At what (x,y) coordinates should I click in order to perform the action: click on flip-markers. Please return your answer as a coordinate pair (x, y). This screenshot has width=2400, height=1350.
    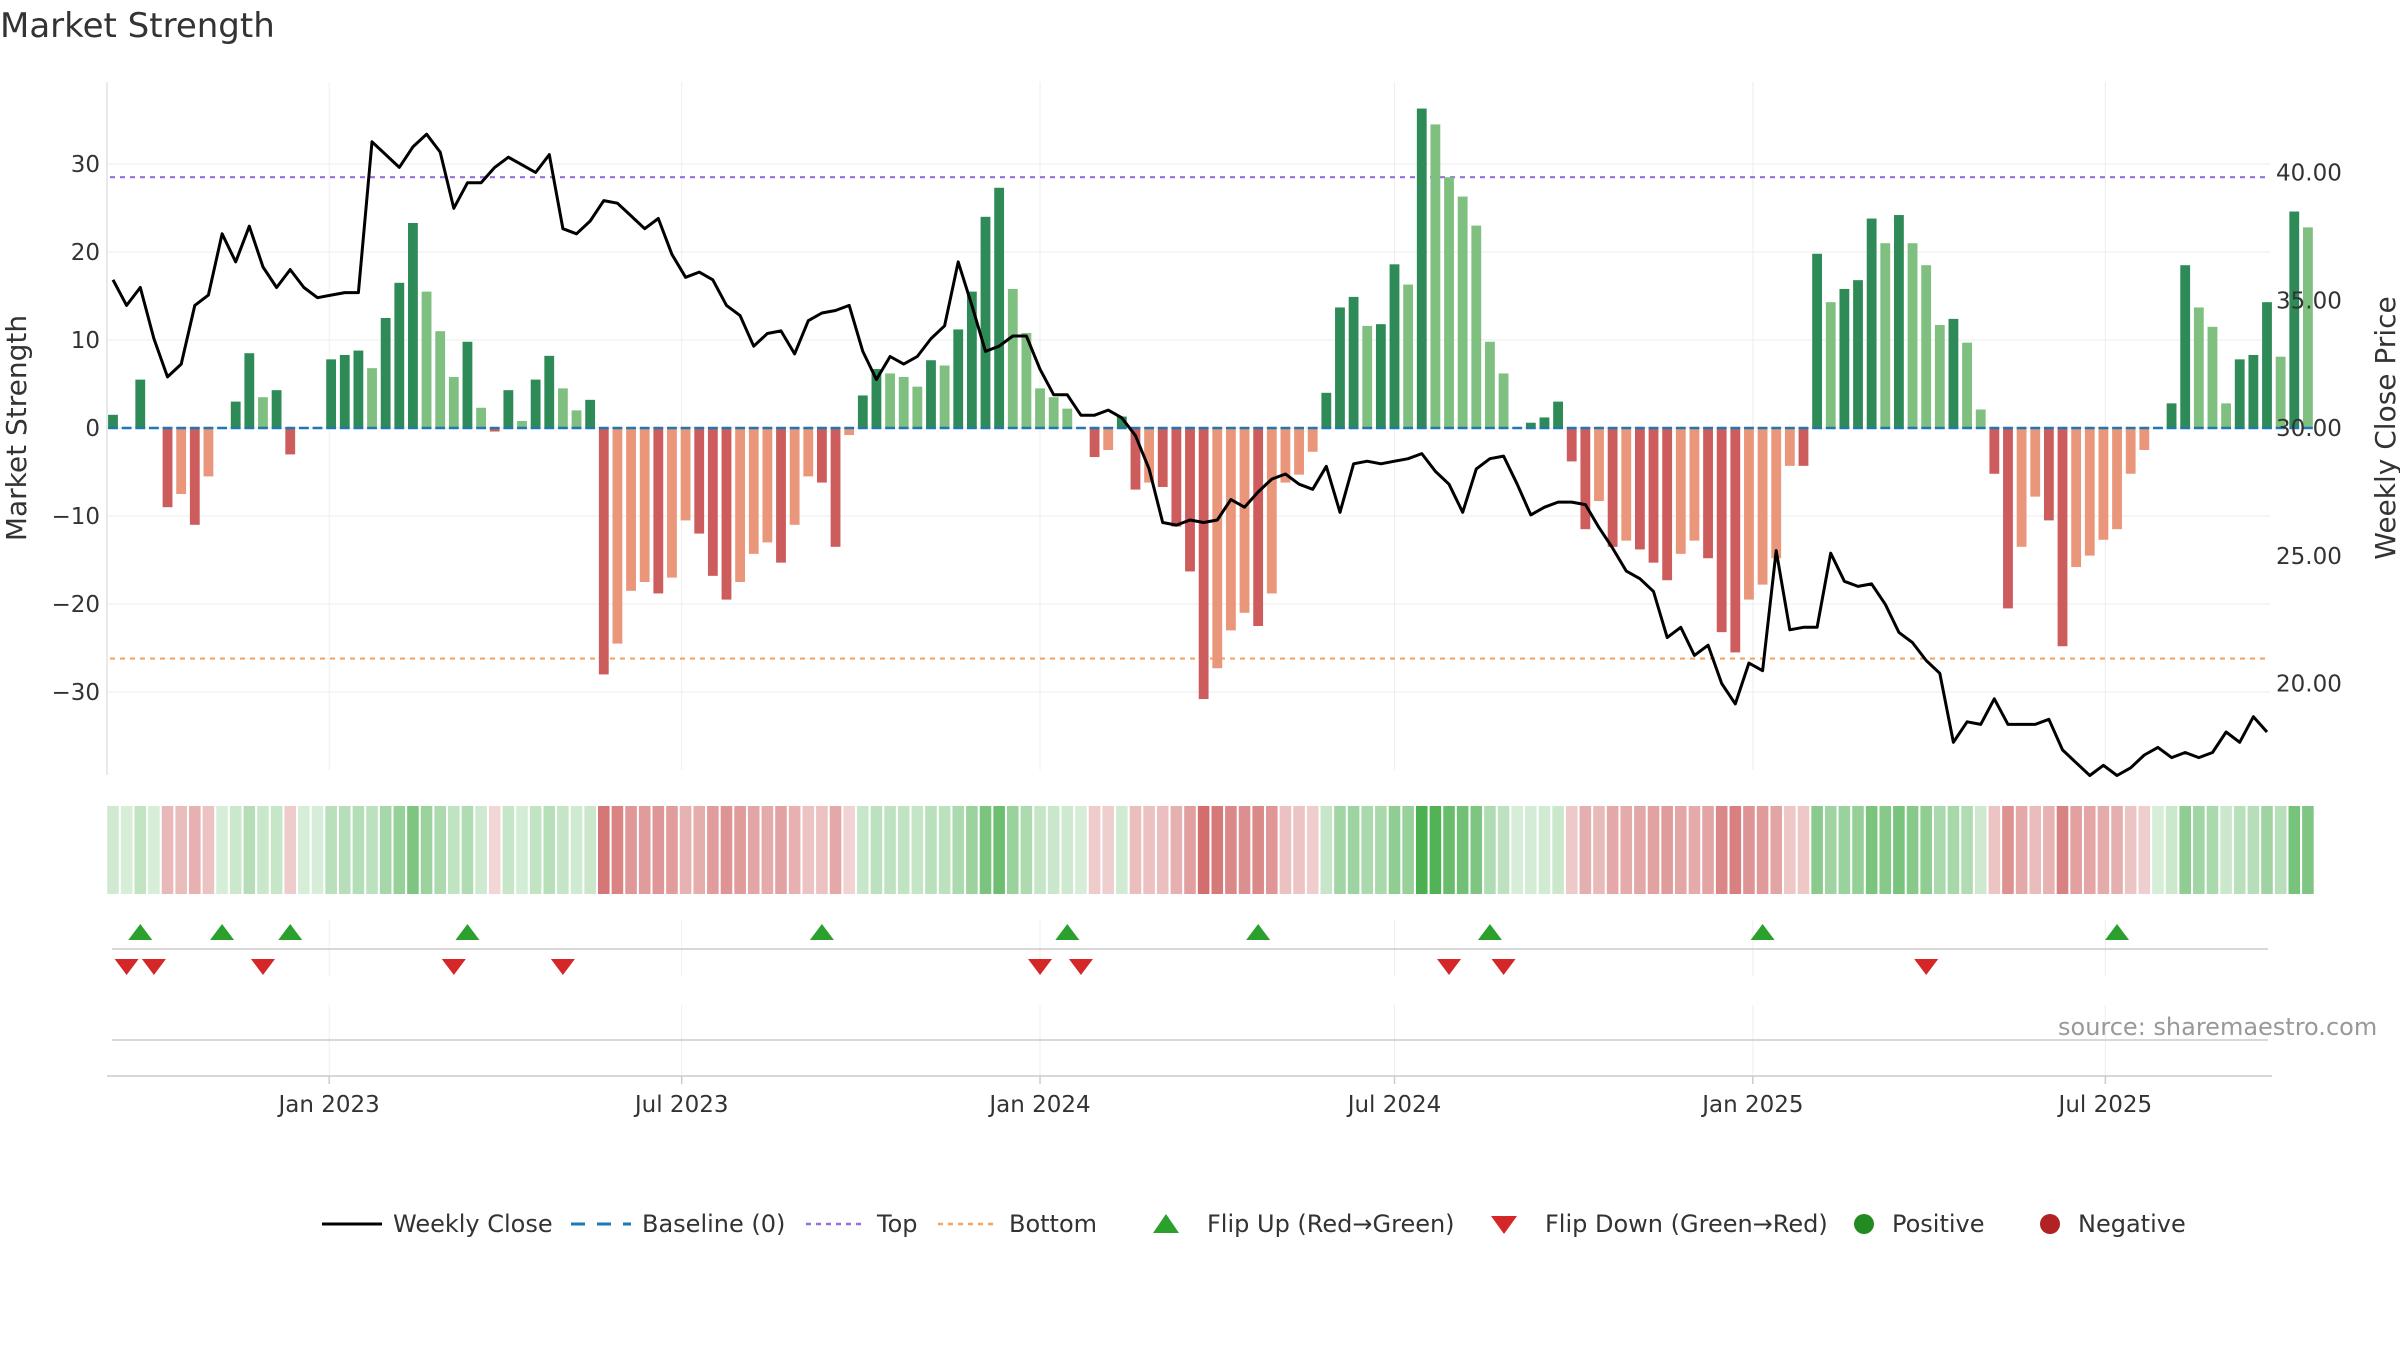
    Looking at the image, I should click on (1190, 949).